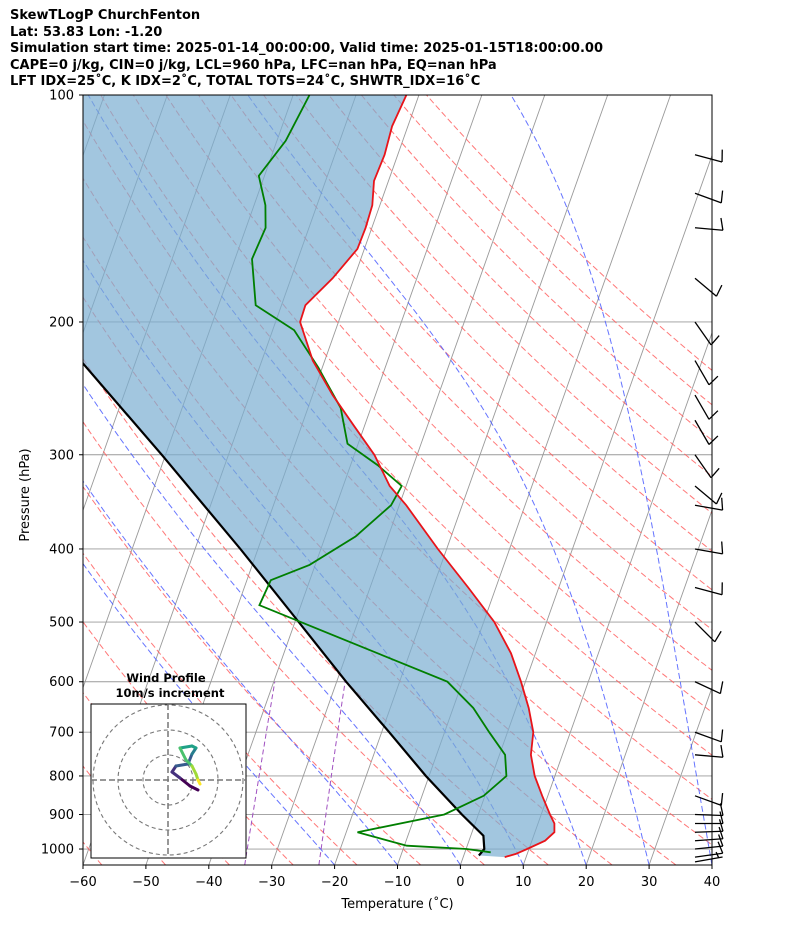 This screenshot has height=937, width=794. Describe the element at coordinates (397, 882) in the screenshot. I see `x-tick-label: −10` at that location.